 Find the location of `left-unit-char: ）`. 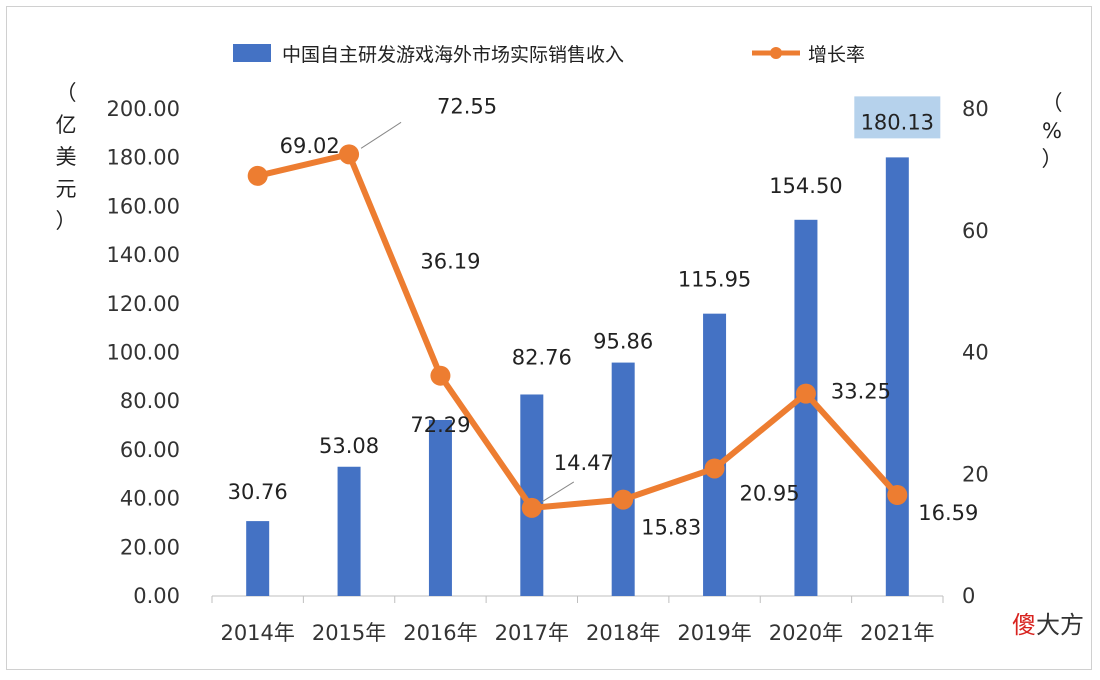

left-unit-char: ） is located at coordinates (66, 221).